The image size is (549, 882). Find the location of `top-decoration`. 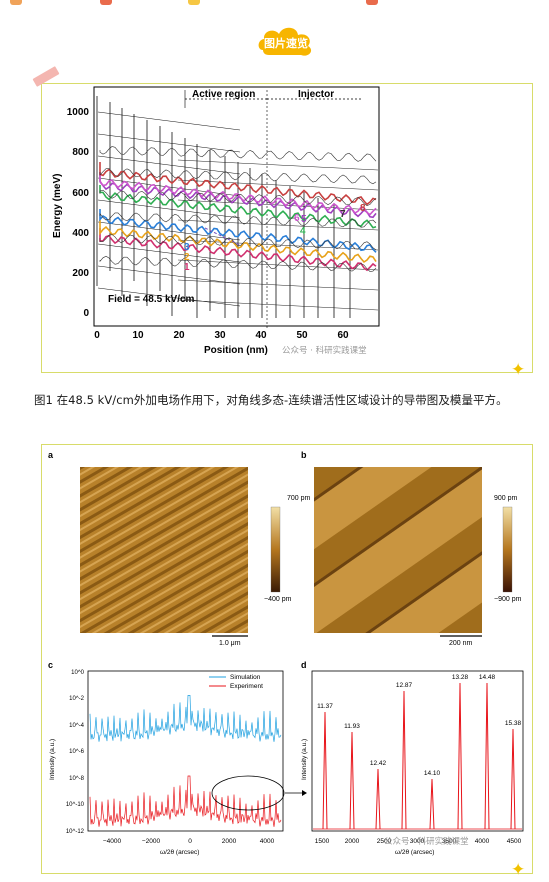

top-decoration is located at coordinates (274, 4).